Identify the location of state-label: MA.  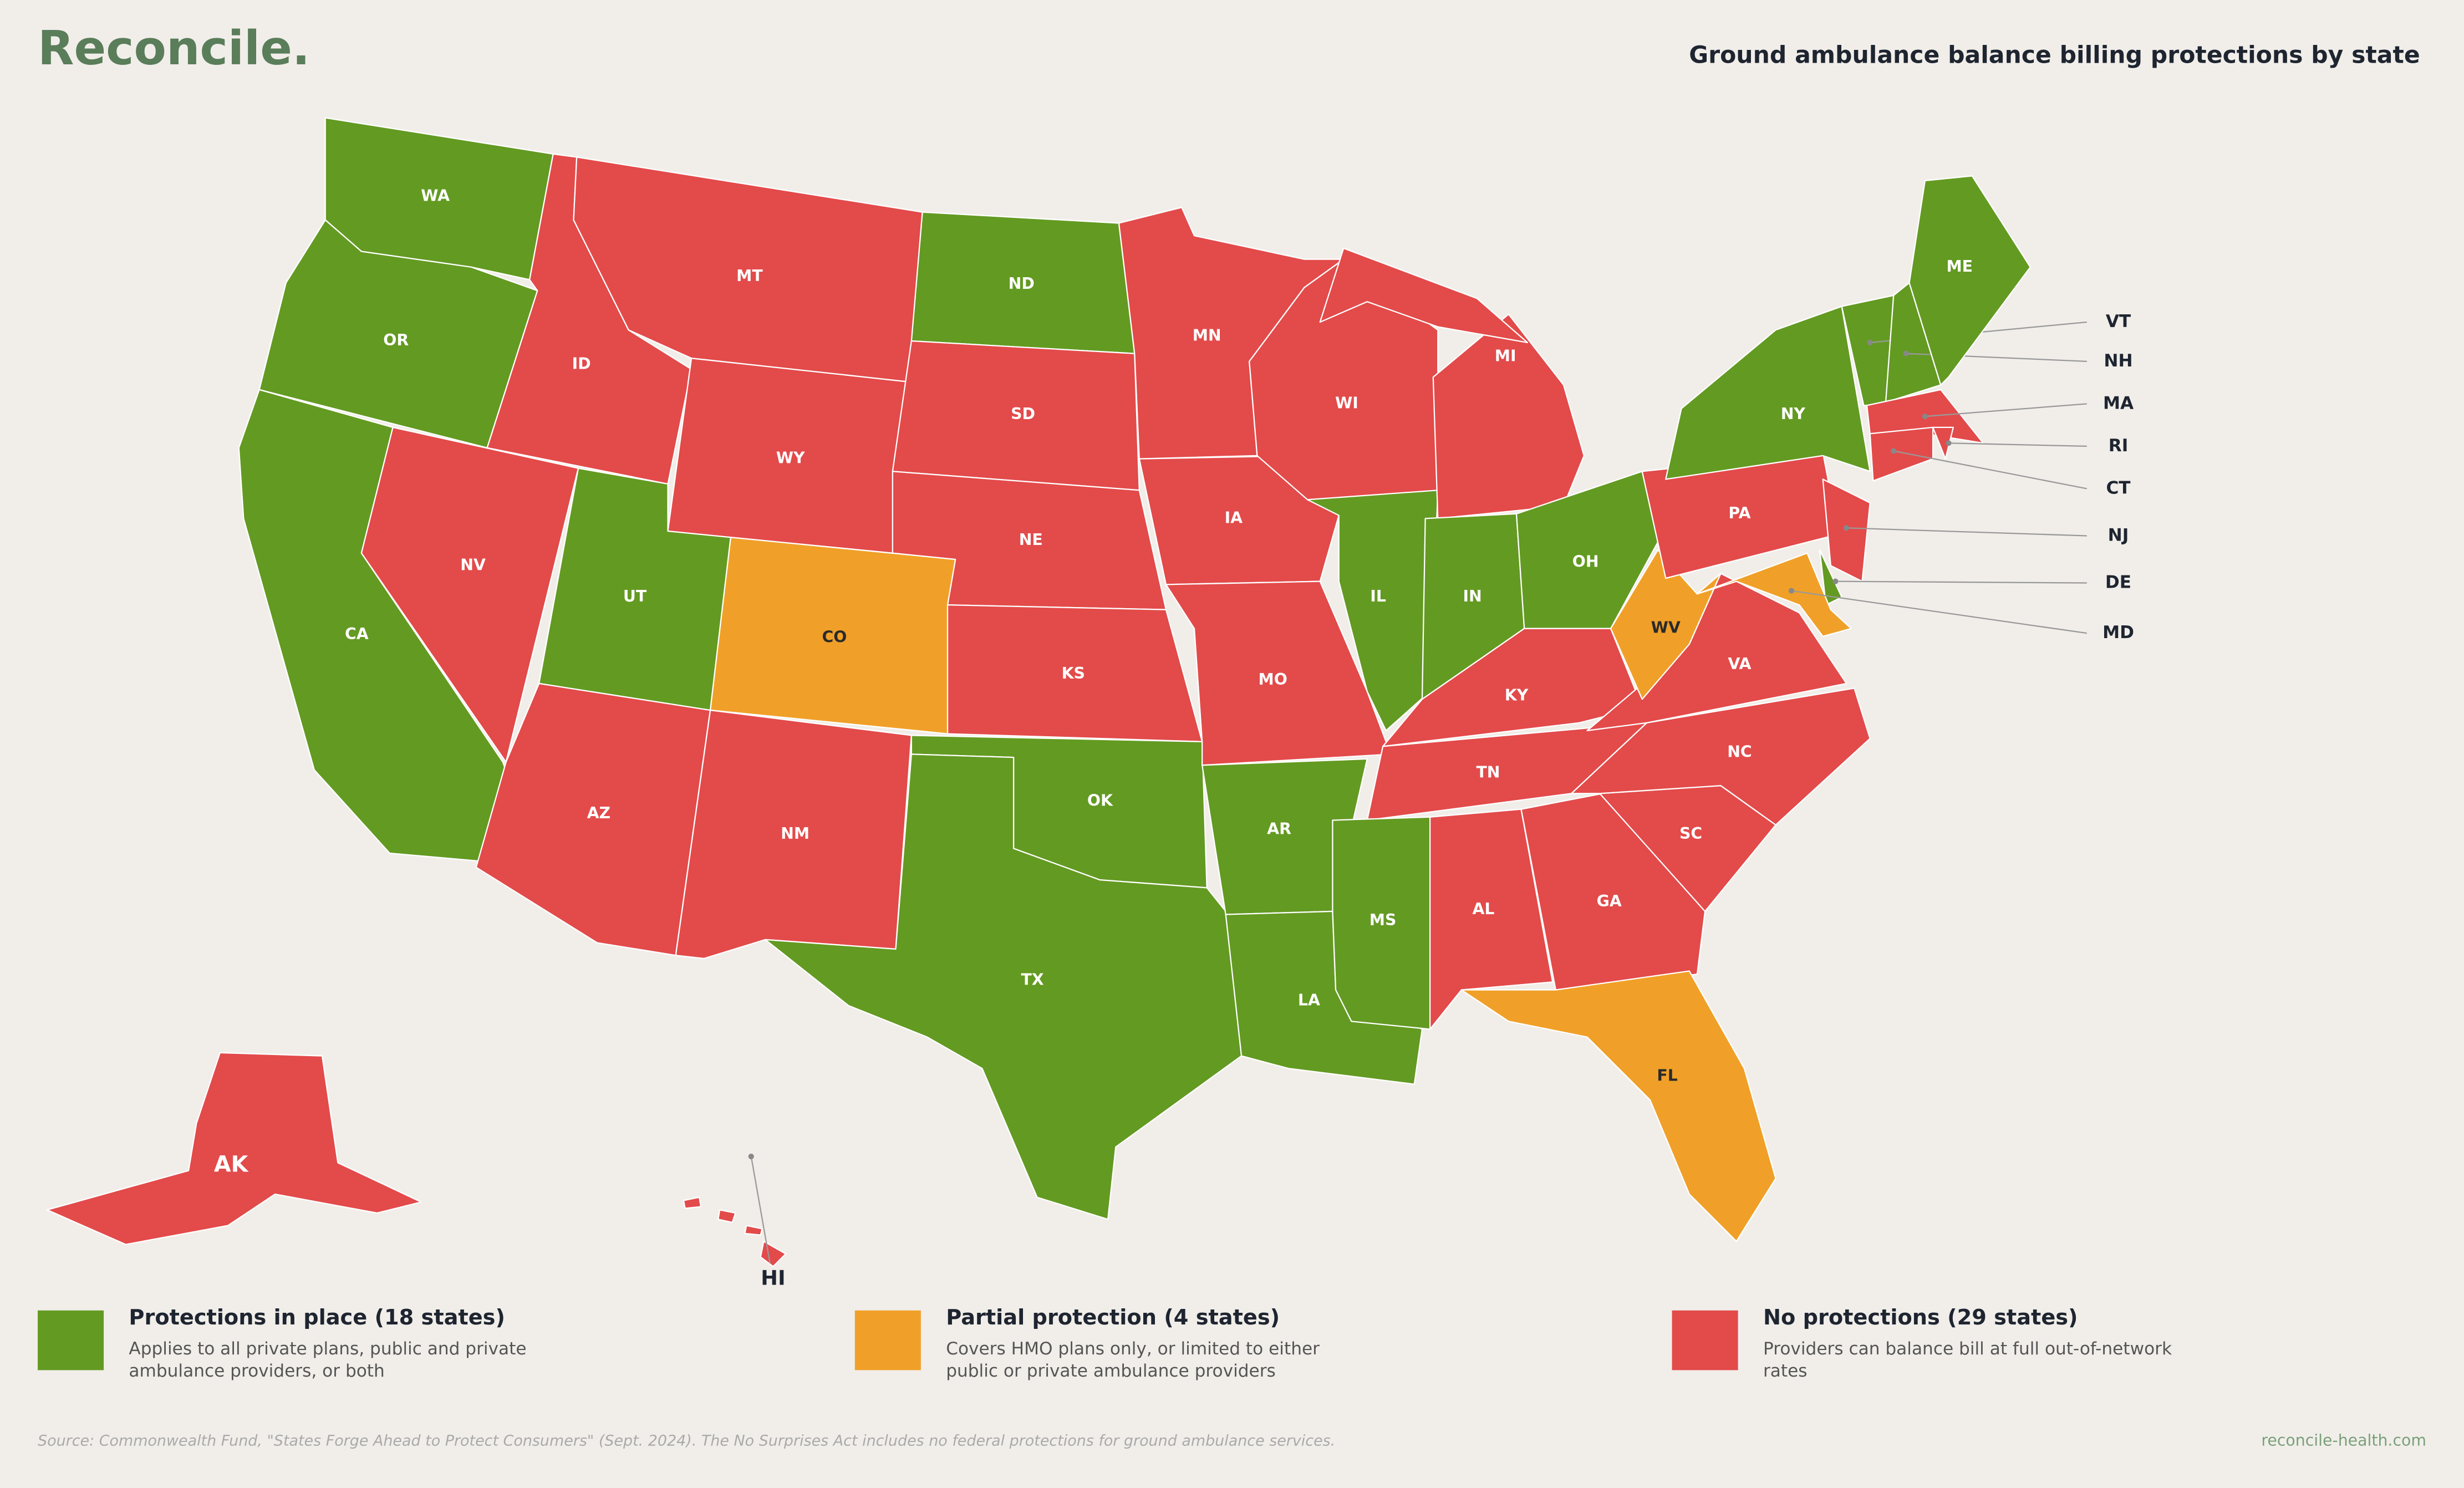
(2119, 403).